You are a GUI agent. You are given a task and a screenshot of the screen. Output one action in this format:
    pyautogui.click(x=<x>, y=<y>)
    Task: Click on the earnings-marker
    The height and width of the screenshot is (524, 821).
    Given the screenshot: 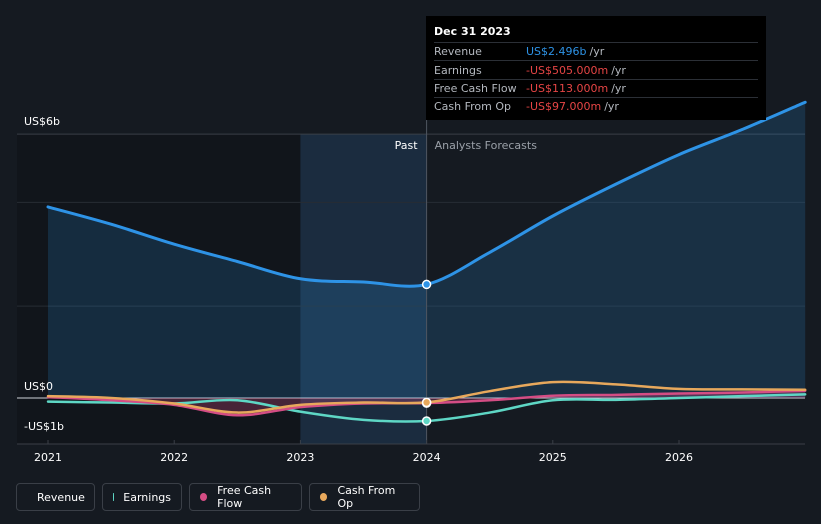 What is the action you would take?
    pyautogui.click(x=426, y=421)
    